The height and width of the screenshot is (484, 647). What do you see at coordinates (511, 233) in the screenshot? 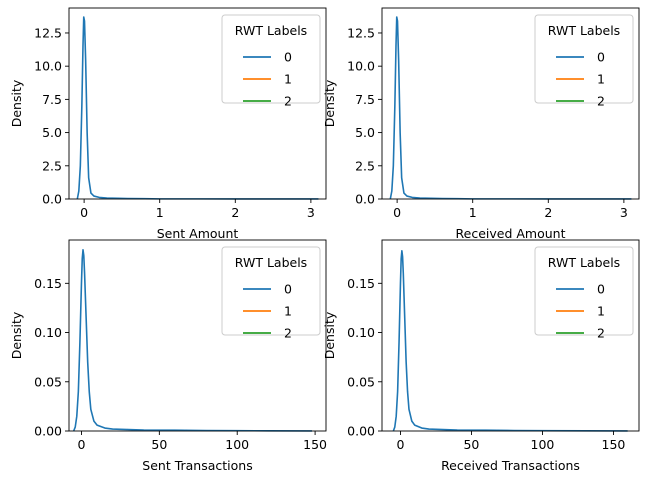
I see `x-axis-label: Received Amount` at bounding box center [511, 233].